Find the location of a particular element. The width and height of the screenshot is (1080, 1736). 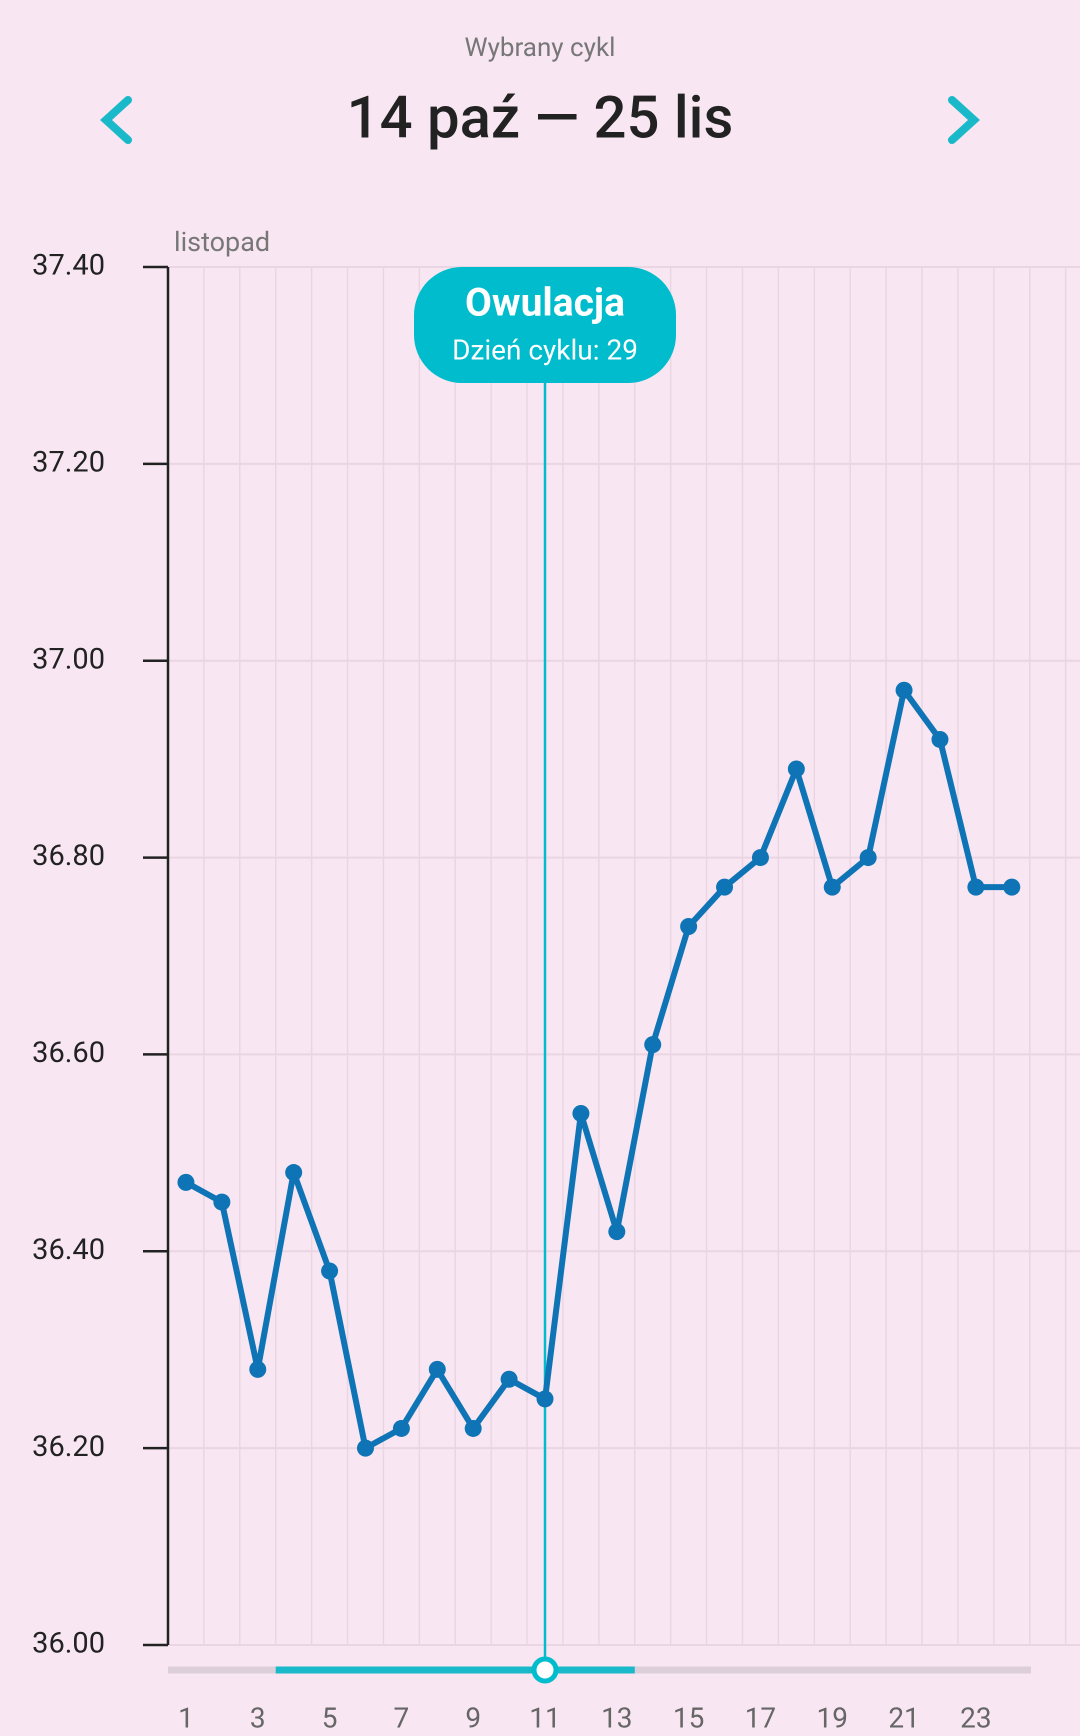

y-tick-label: 36.20 is located at coordinates (68, 1447).